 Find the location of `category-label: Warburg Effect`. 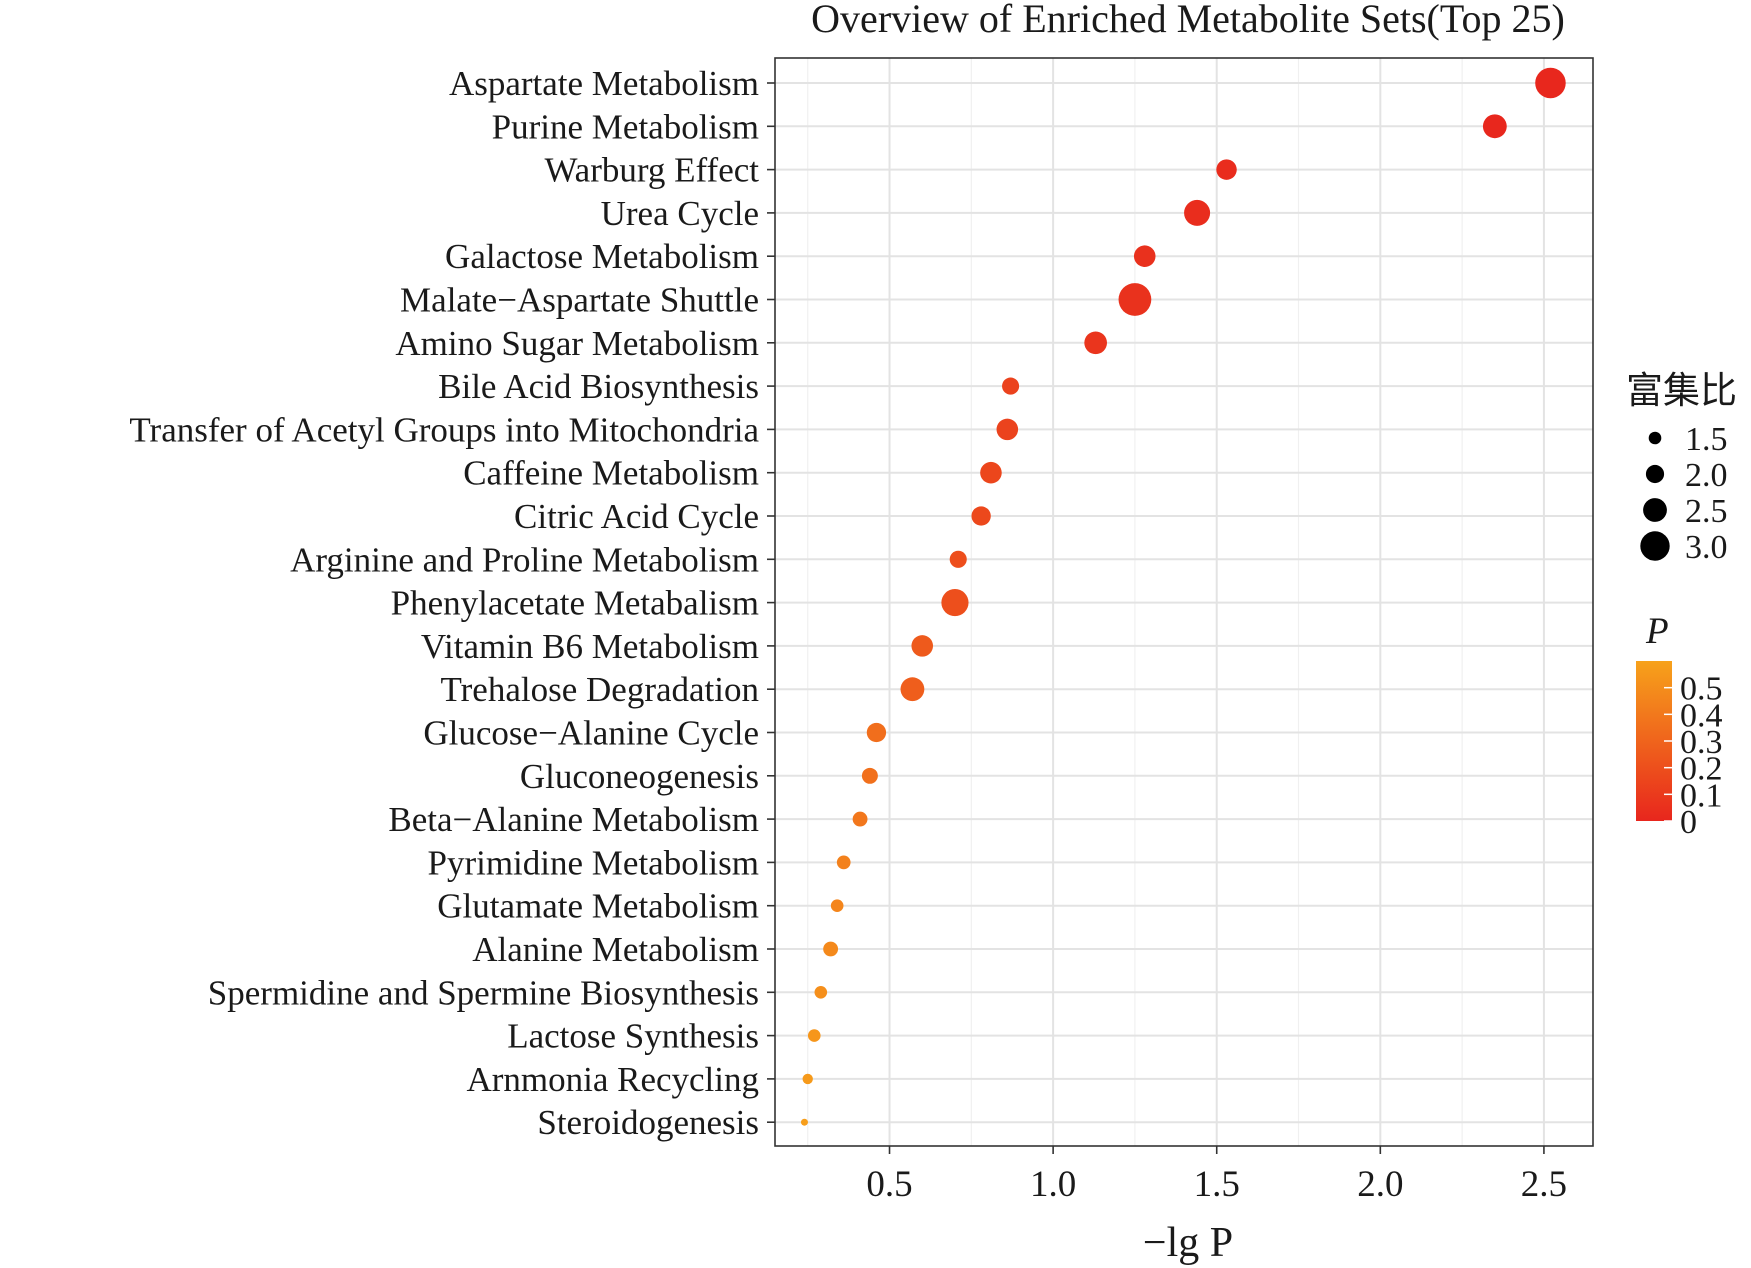

category-label: Warburg Effect is located at coordinates (651, 170).